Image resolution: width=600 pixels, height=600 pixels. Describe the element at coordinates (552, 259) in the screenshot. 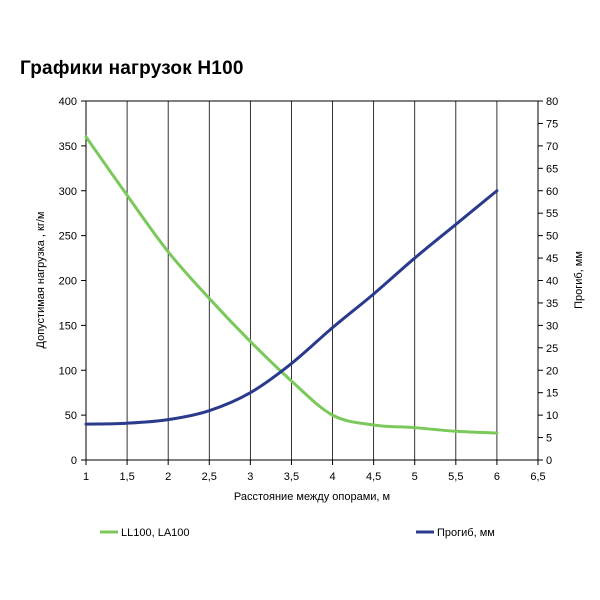

I see `right-tick-label: 45` at that location.